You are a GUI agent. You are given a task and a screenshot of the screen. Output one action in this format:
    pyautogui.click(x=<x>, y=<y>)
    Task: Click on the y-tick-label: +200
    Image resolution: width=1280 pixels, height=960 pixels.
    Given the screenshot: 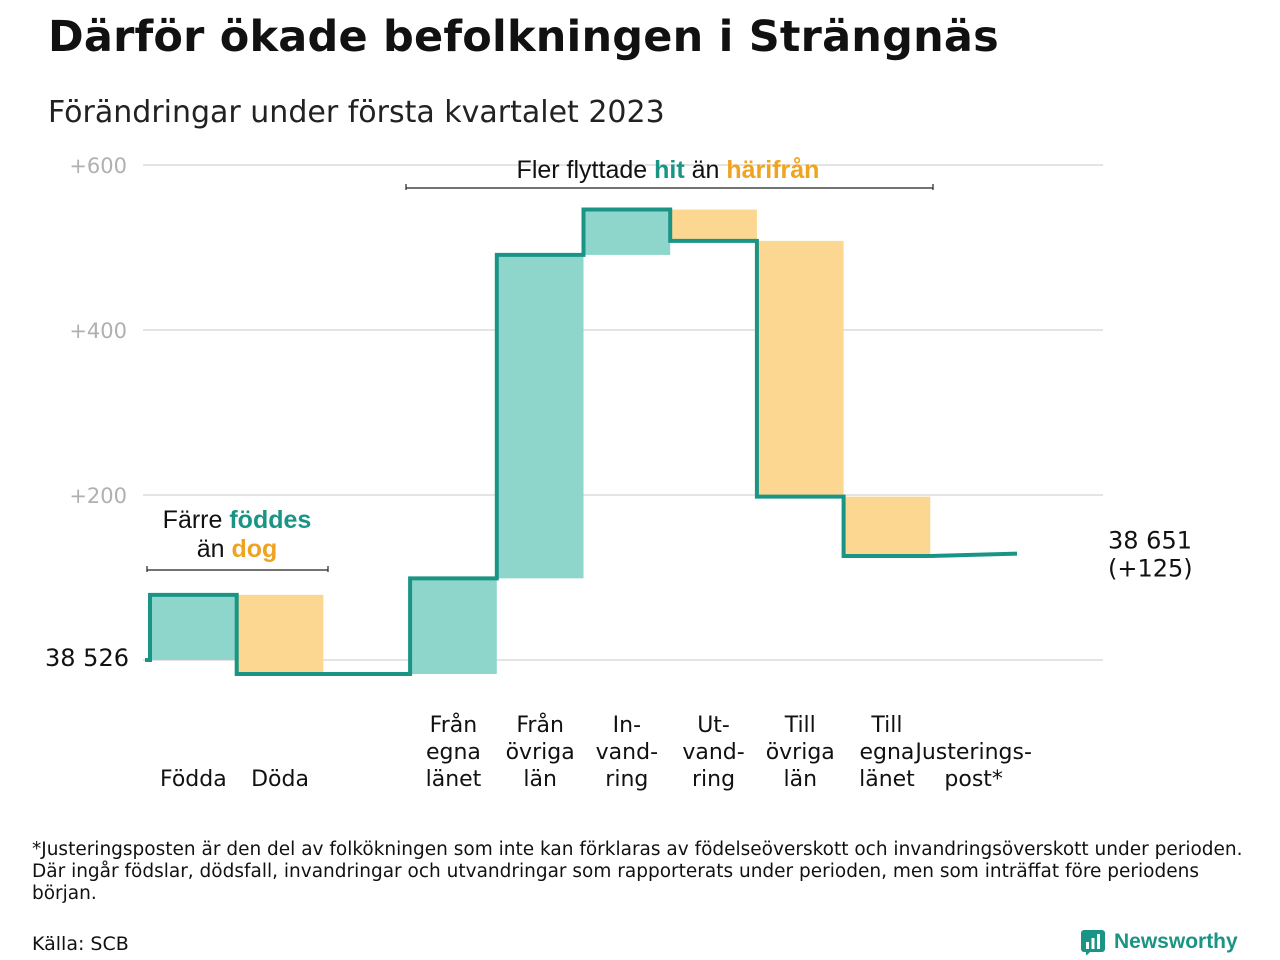 What is the action you would take?
    pyautogui.click(x=98, y=496)
    